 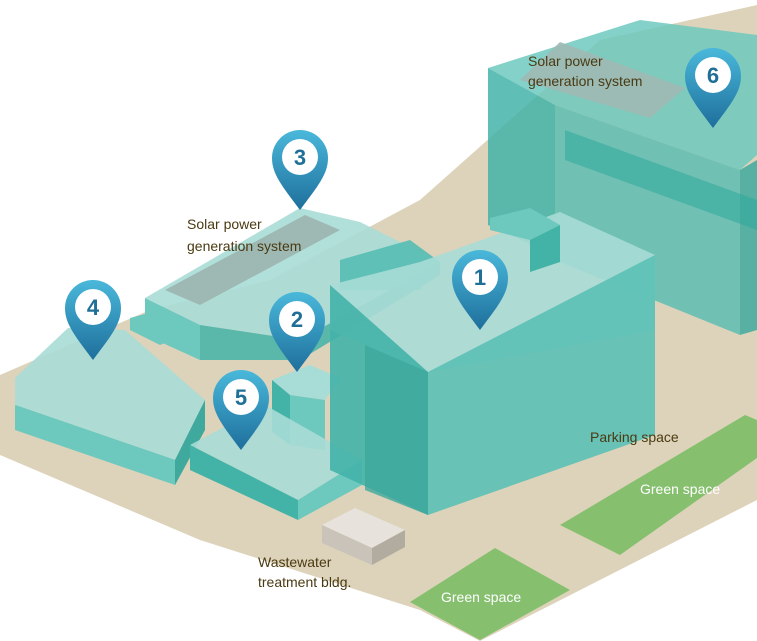 What do you see at coordinates (93, 307) in the screenshot?
I see `marker-4-number: 4` at bounding box center [93, 307].